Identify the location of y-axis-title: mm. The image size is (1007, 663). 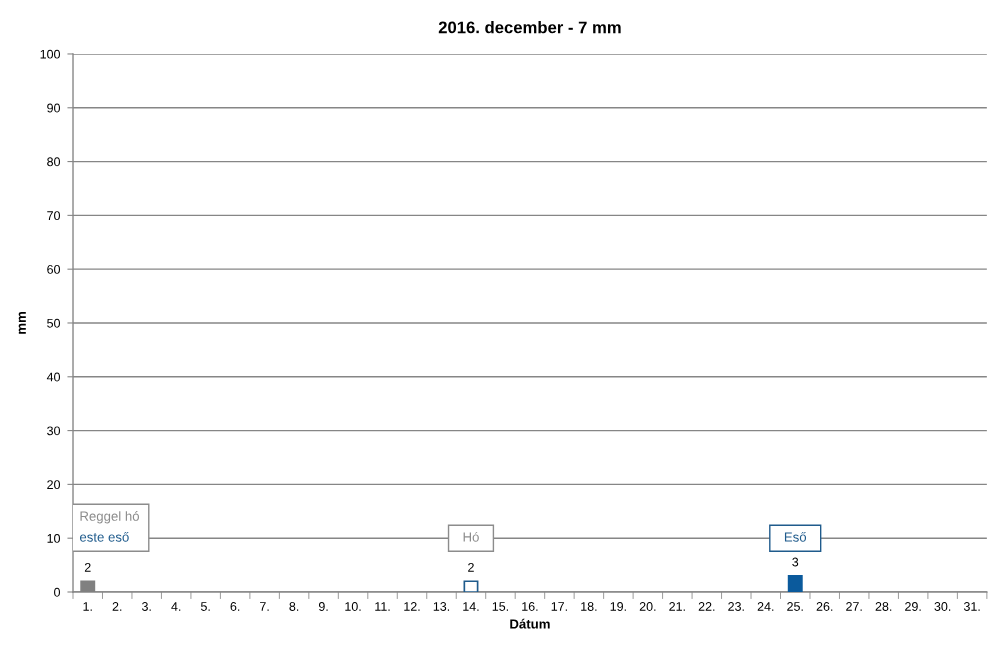
(22, 323).